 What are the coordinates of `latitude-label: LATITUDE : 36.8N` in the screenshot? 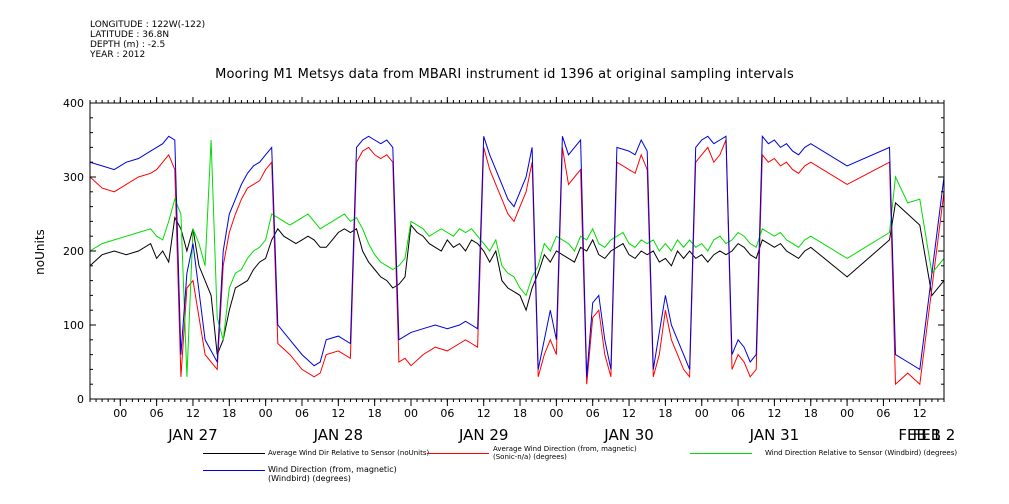 It's located at (130, 35).